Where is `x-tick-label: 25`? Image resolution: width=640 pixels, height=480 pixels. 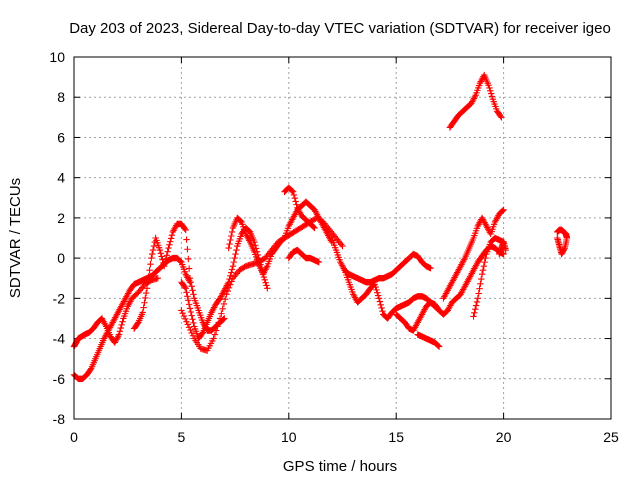
x-tick-label: 25 is located at coordinates (611, 437).